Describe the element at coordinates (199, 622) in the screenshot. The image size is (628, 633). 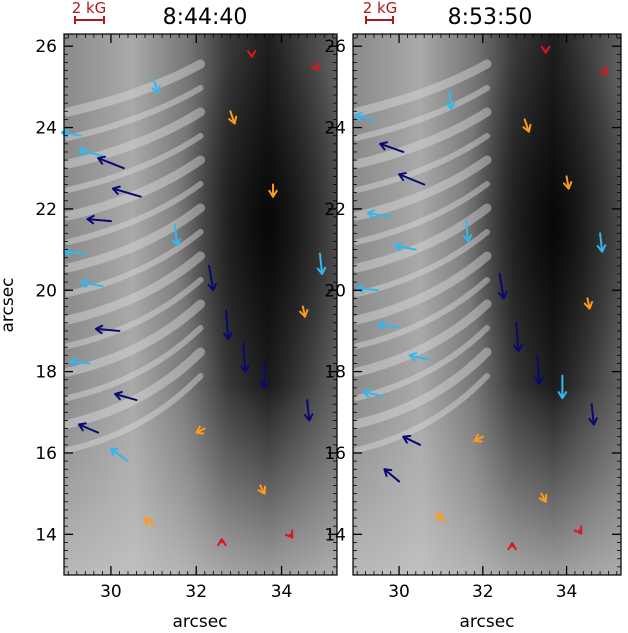
I see `x-axis-title: arcsec` at that location.